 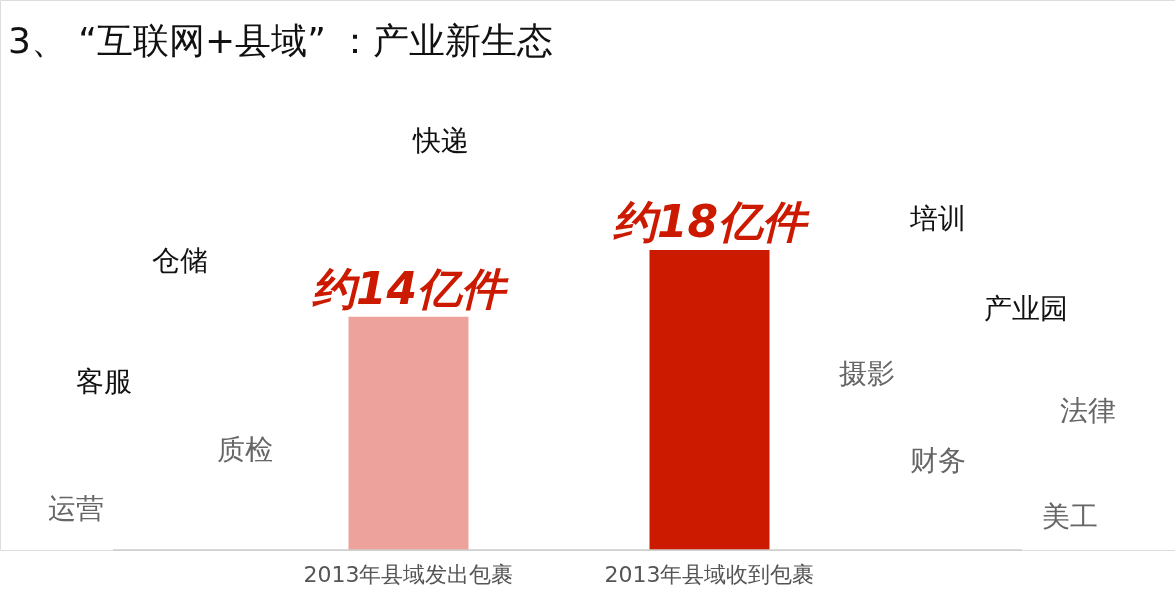 I want to click on text: 培训, so click(x=937, y=218).